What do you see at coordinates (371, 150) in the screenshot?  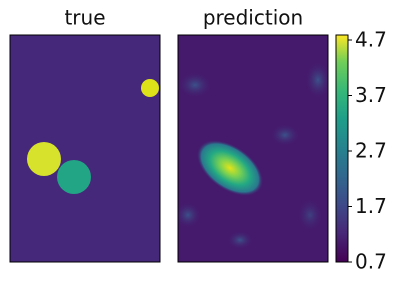 I see `colorbar-tick-label: 2.7` at bounding box center [371, 150].